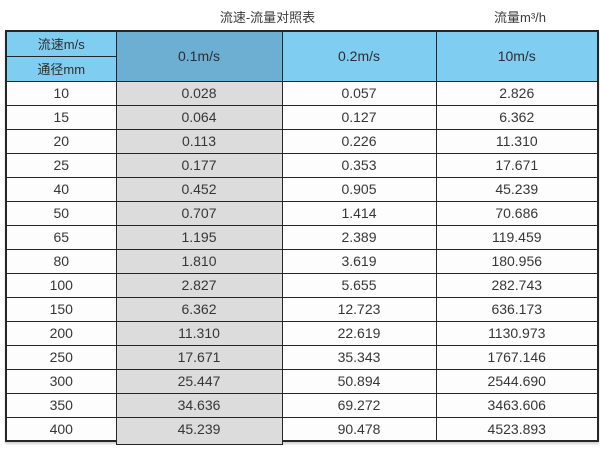  I want to click on table-row: 50 0.707 1.414 70.686, so click(302, 213).